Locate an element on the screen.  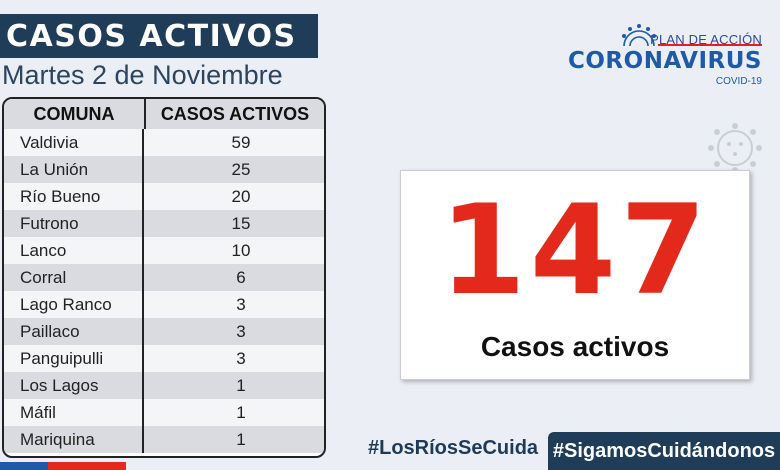
table-row: Panguipulli 3 is located at coordinates (164, 358).